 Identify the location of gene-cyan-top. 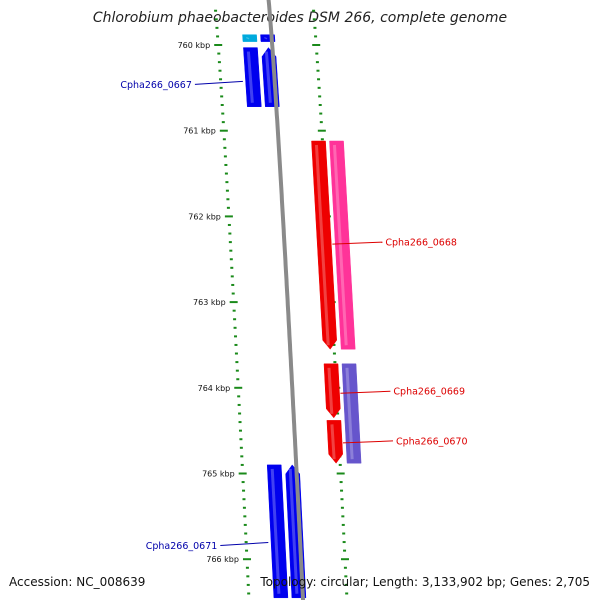
(250, 38).